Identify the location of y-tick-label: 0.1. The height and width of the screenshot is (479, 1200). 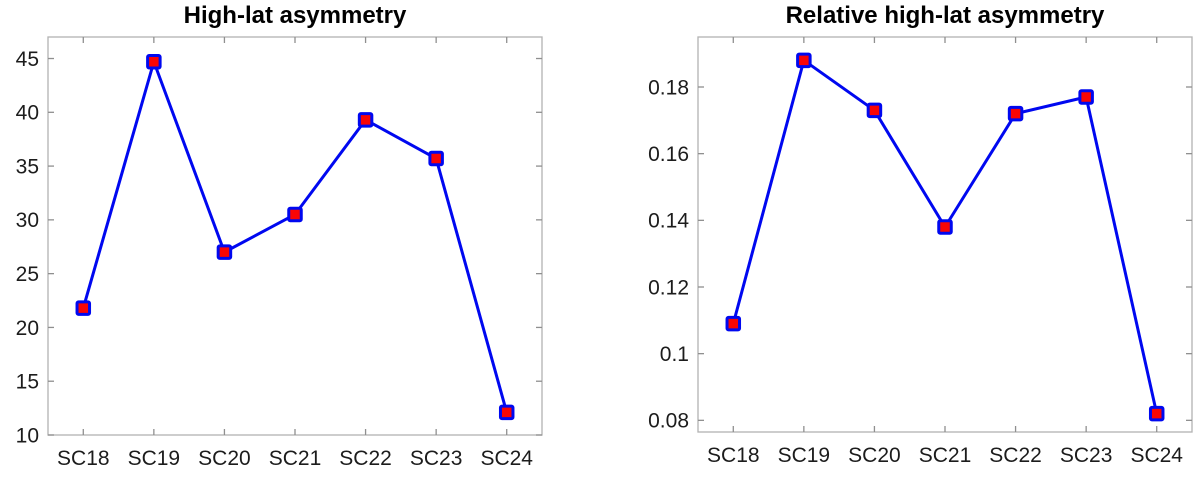
(674, 354).